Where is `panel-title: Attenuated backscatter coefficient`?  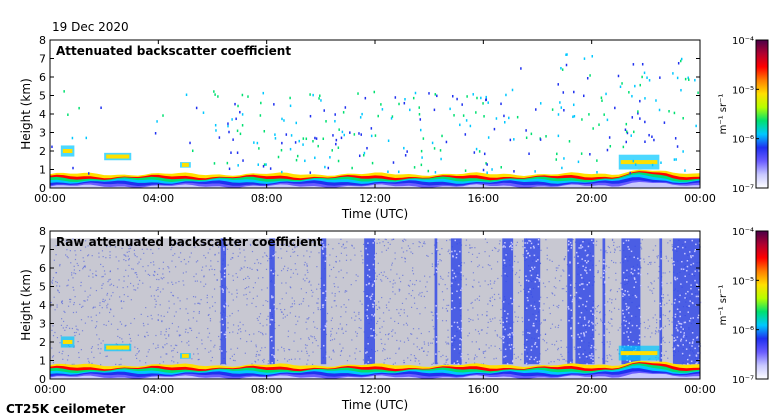 panel-title: Attenuated backscatter coefficient is located at coordinates (173, 51).